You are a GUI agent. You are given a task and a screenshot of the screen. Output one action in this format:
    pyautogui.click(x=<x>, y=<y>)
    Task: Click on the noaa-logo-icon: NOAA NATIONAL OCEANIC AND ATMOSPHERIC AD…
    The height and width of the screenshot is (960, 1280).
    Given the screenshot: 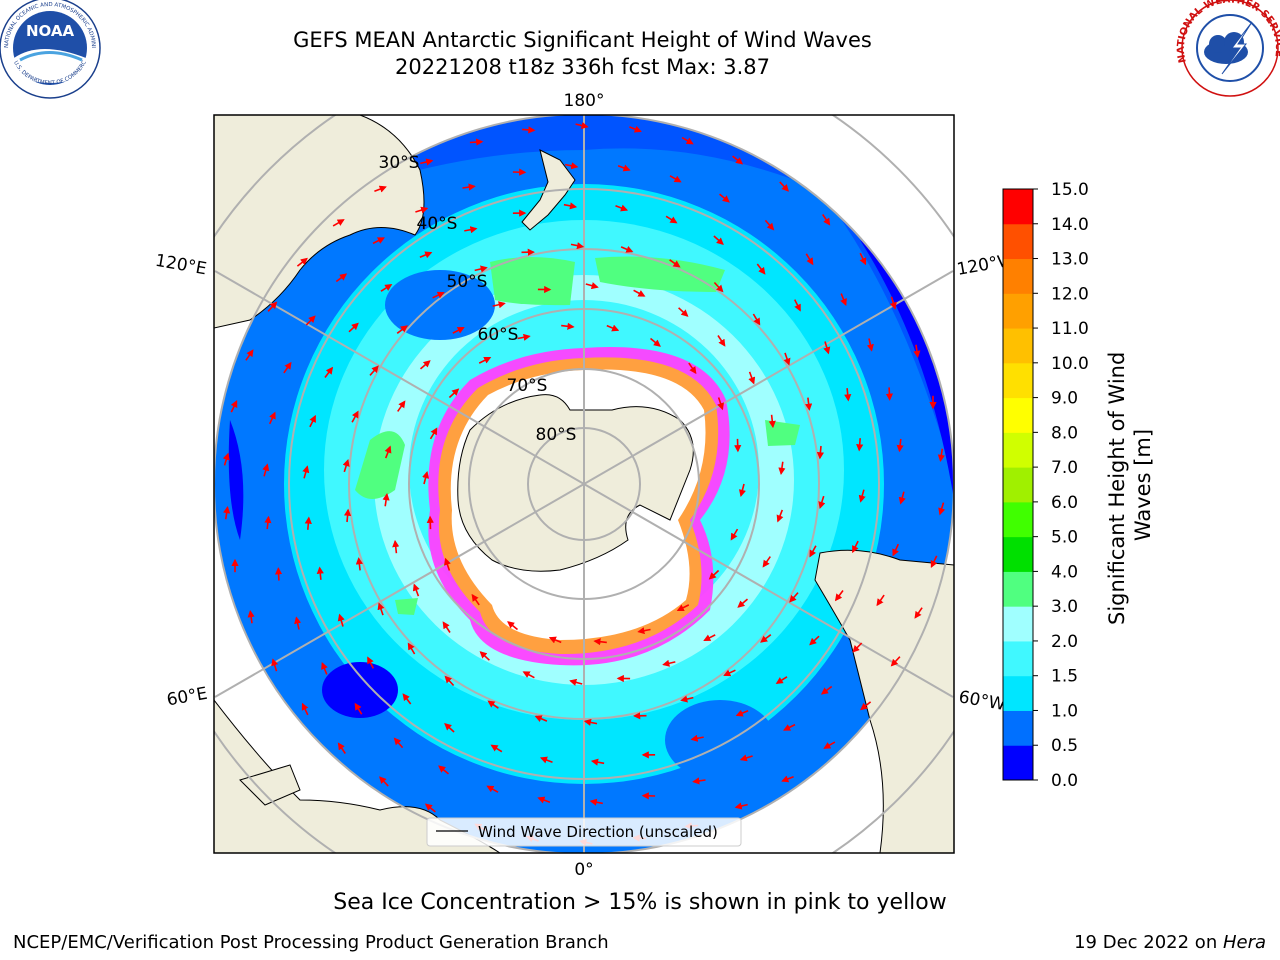 What is the action you would take?
    pyautogui.click(x=50, y=49)
    